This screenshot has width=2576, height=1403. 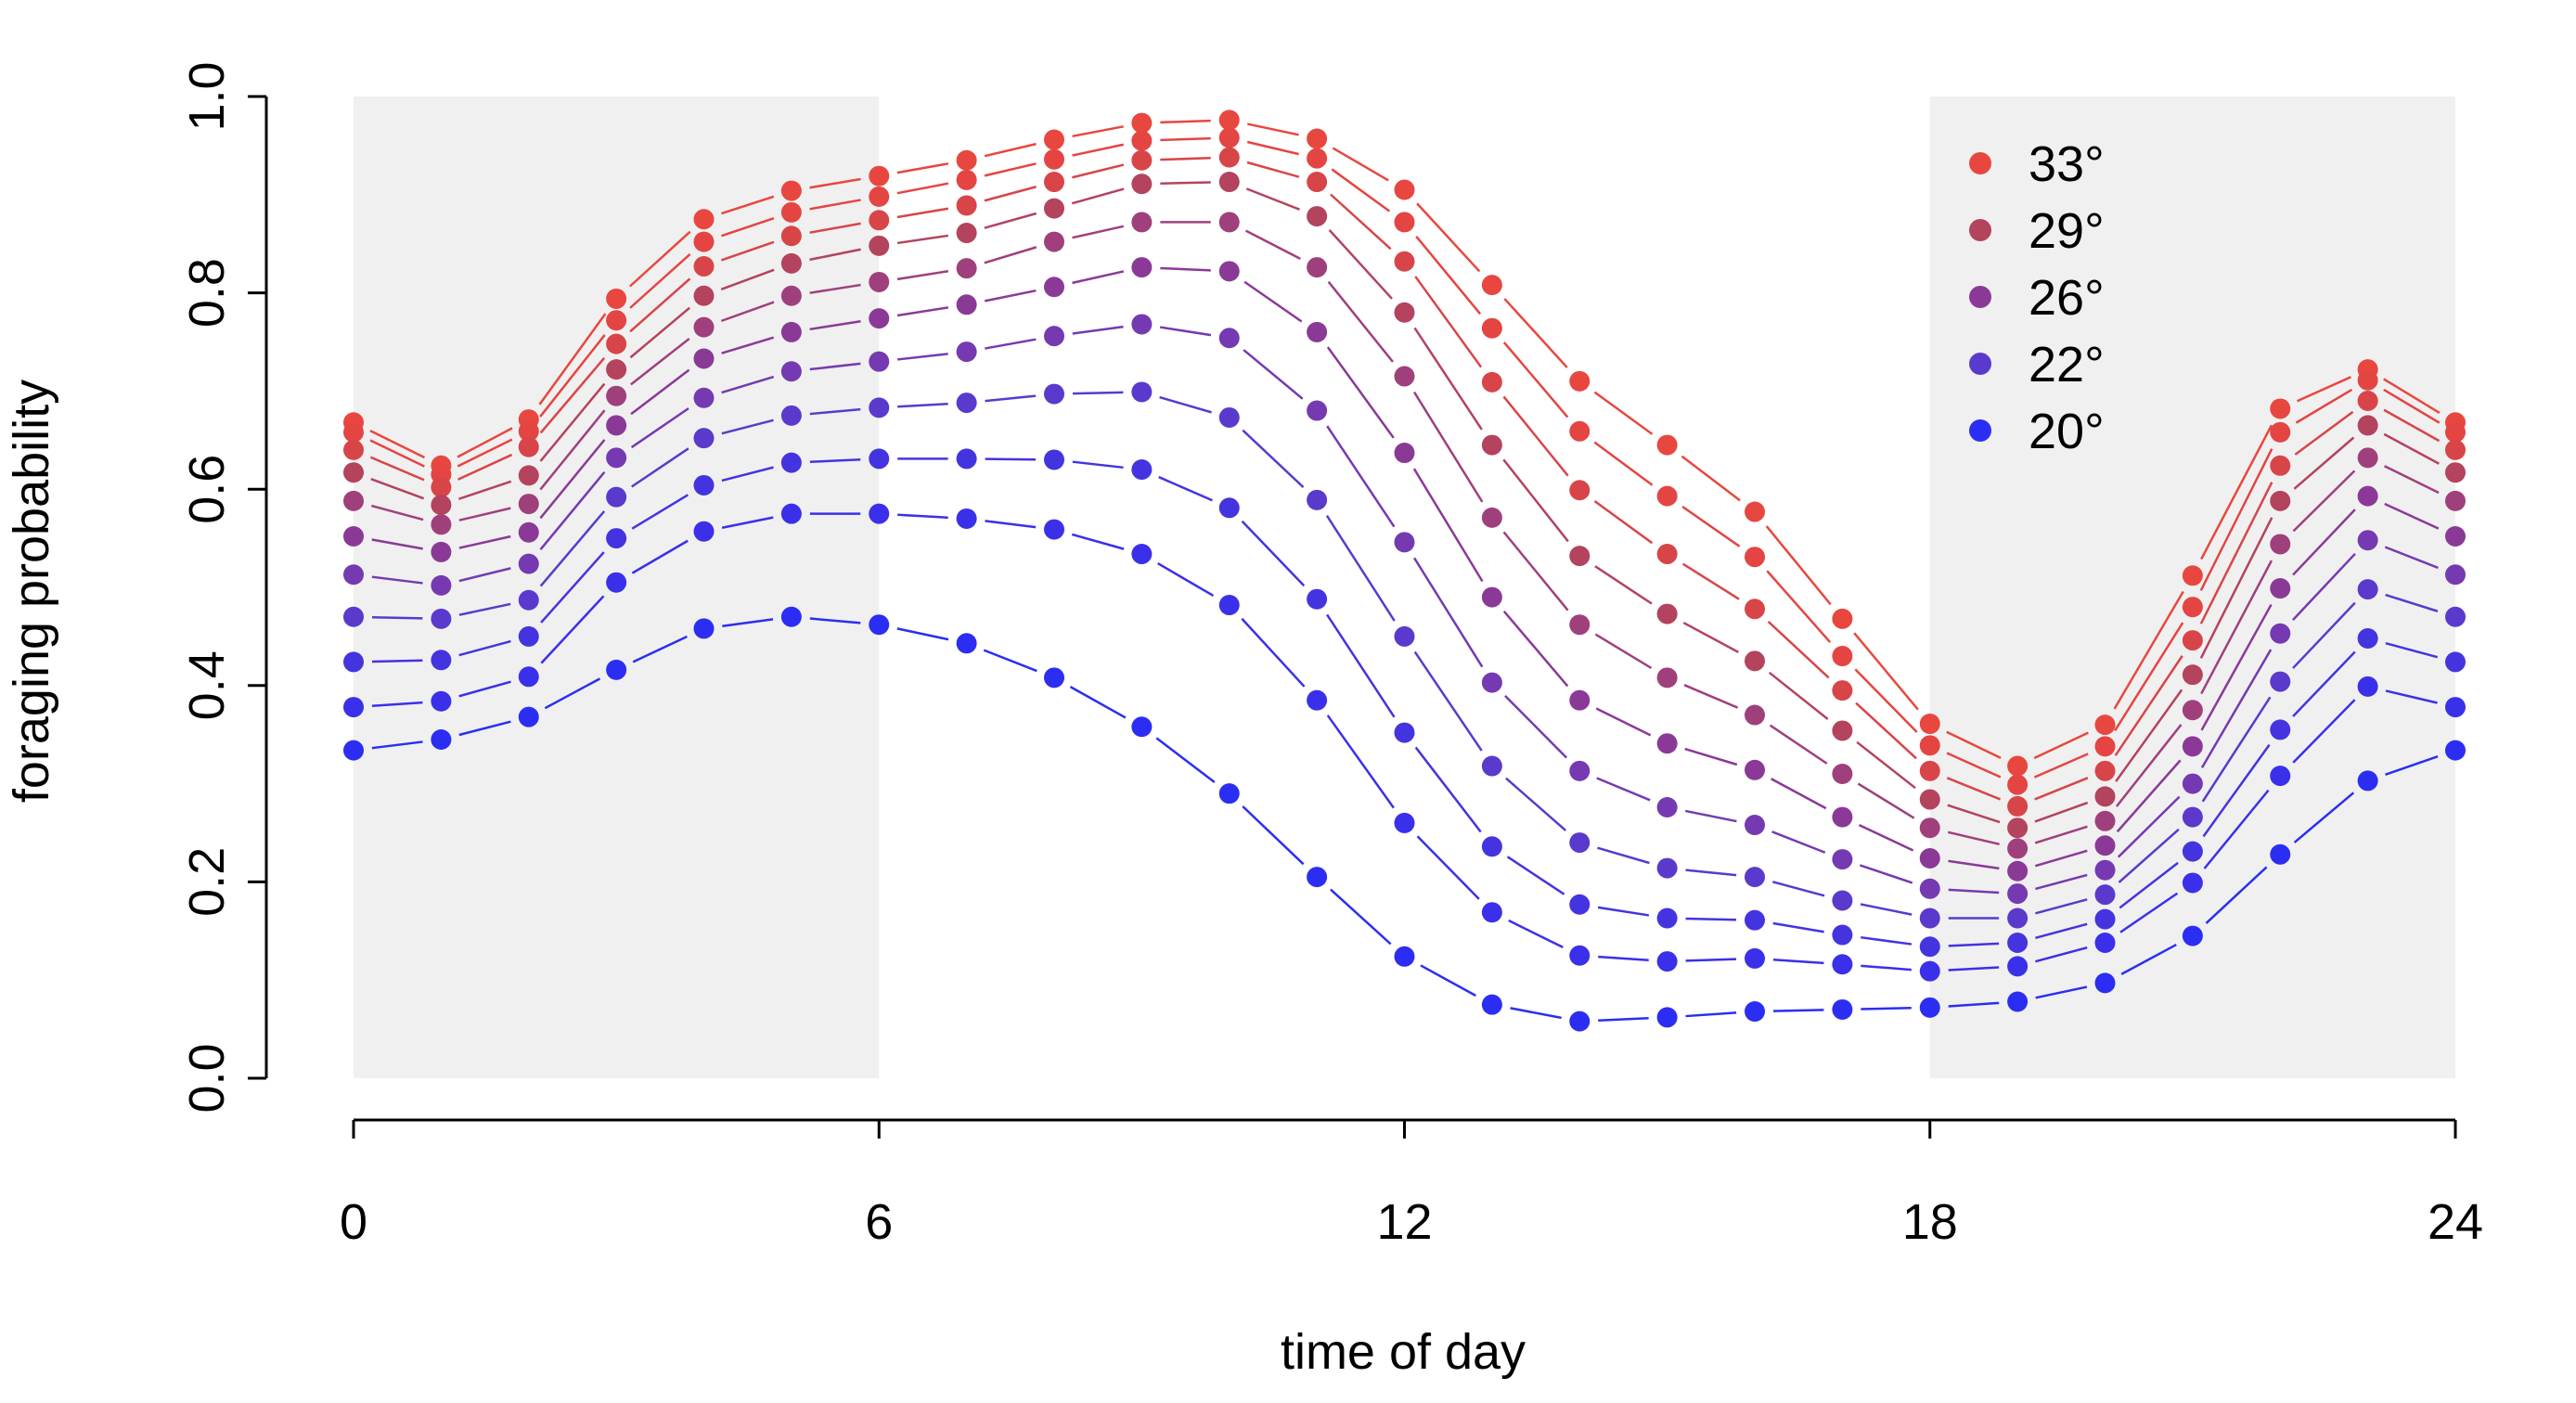 What do you see at coordinates (207, 685) in the screenshot?
I see `y-tick-label-2: 0.4` at bounding box center [207, 685].